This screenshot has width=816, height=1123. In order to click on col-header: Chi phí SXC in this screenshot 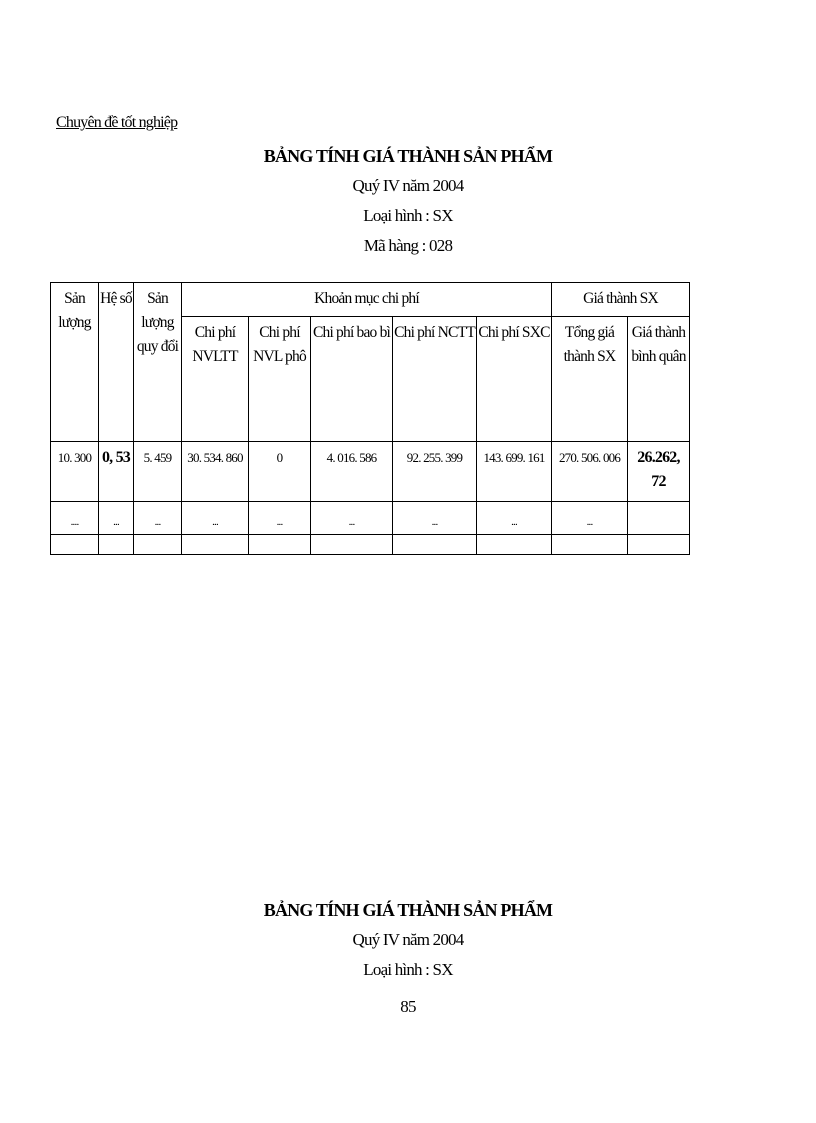, I will do `click(514, 379)`.